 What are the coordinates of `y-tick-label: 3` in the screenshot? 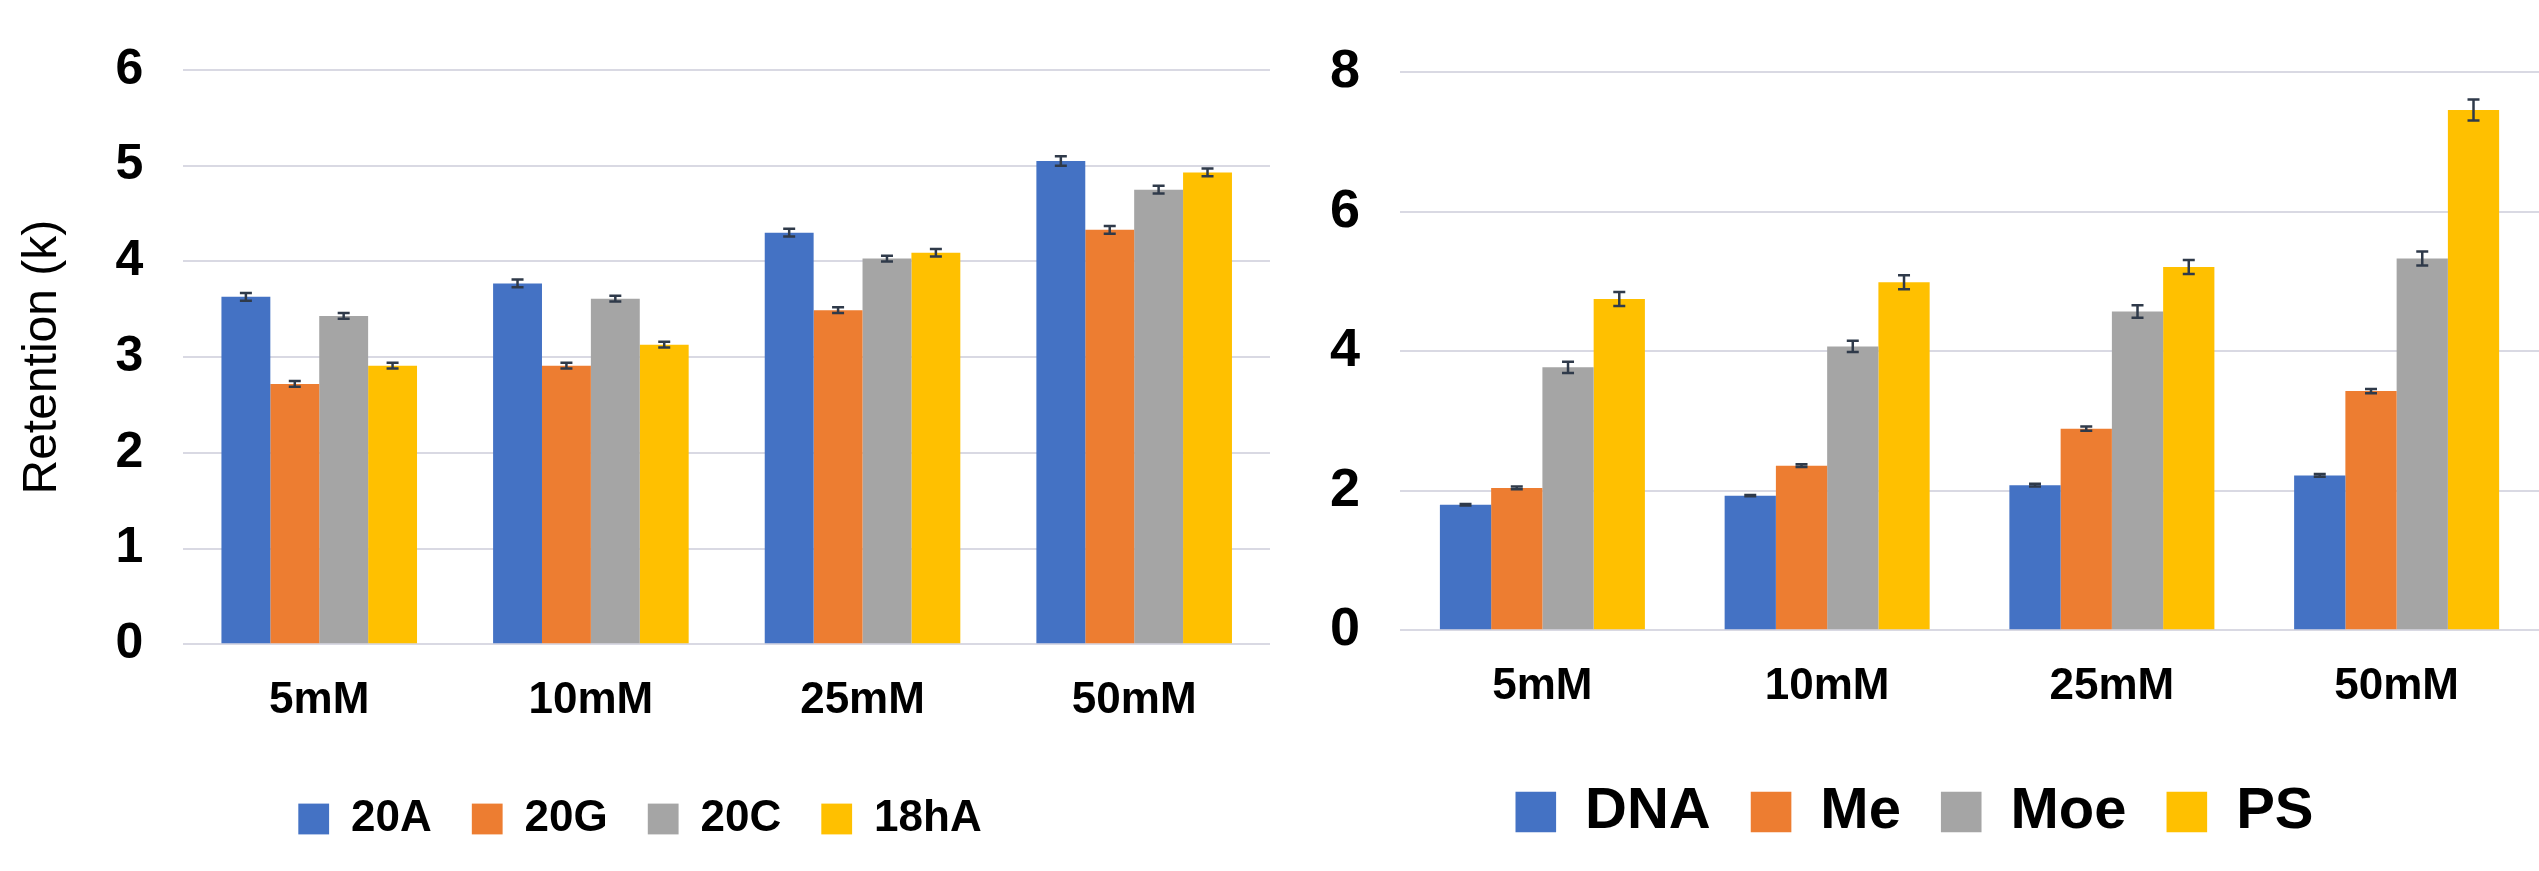 It's located at (129, 353).